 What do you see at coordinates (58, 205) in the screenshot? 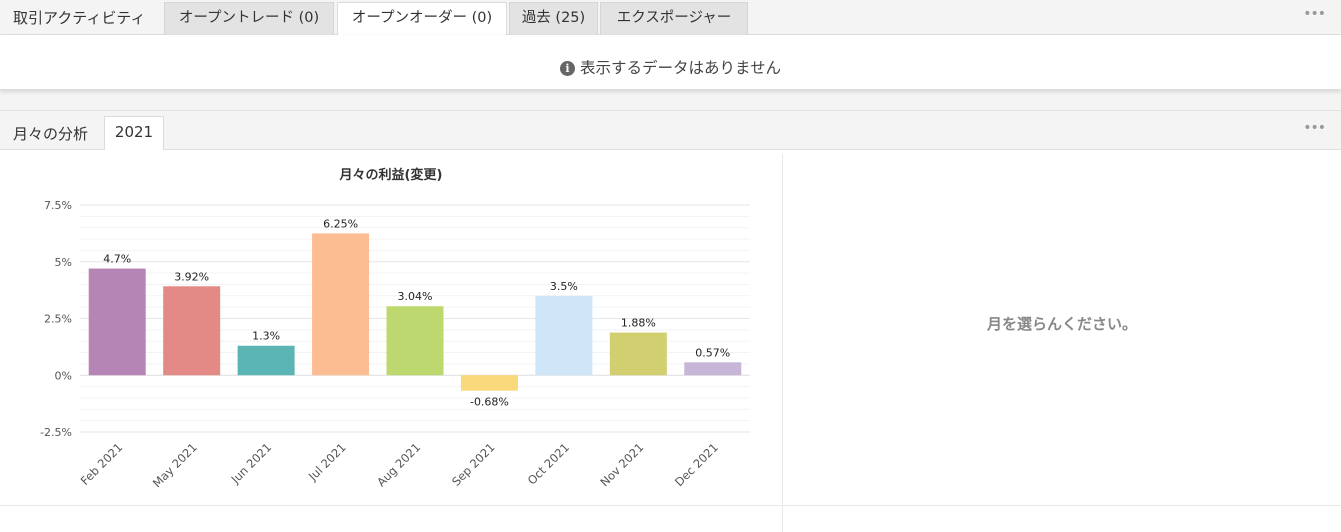
I see `y-tick-label: 7.5%` at bounding box center [58, 205].